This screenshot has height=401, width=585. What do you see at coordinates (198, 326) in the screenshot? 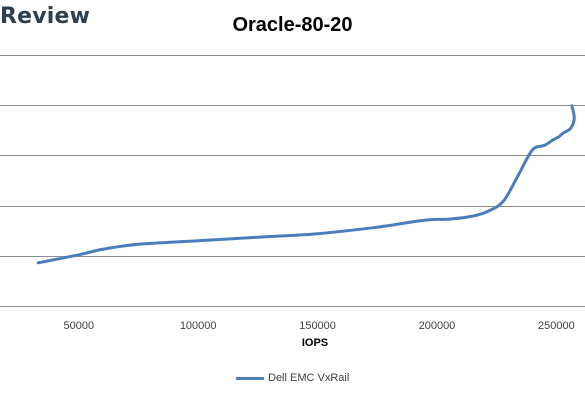
I see `x-tick-label: 100000` at bounding box center [198, 326].